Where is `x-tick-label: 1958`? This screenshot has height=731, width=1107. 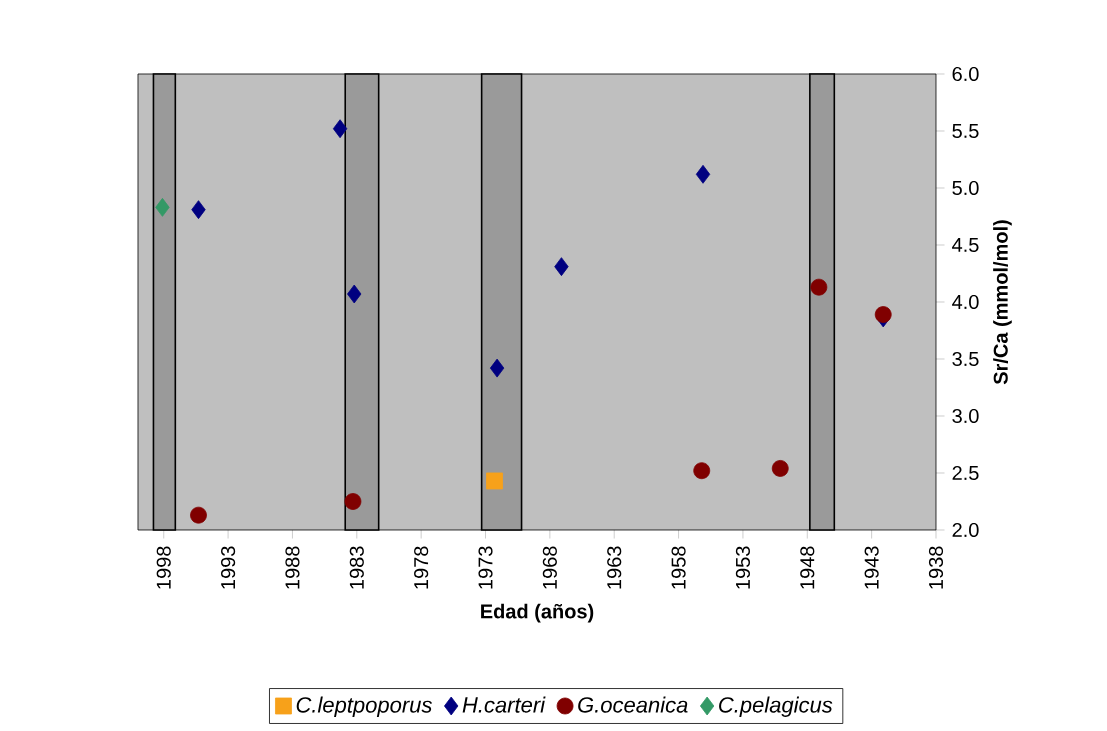 x-tick-label: 1958 is located at coordinates (678, 567).